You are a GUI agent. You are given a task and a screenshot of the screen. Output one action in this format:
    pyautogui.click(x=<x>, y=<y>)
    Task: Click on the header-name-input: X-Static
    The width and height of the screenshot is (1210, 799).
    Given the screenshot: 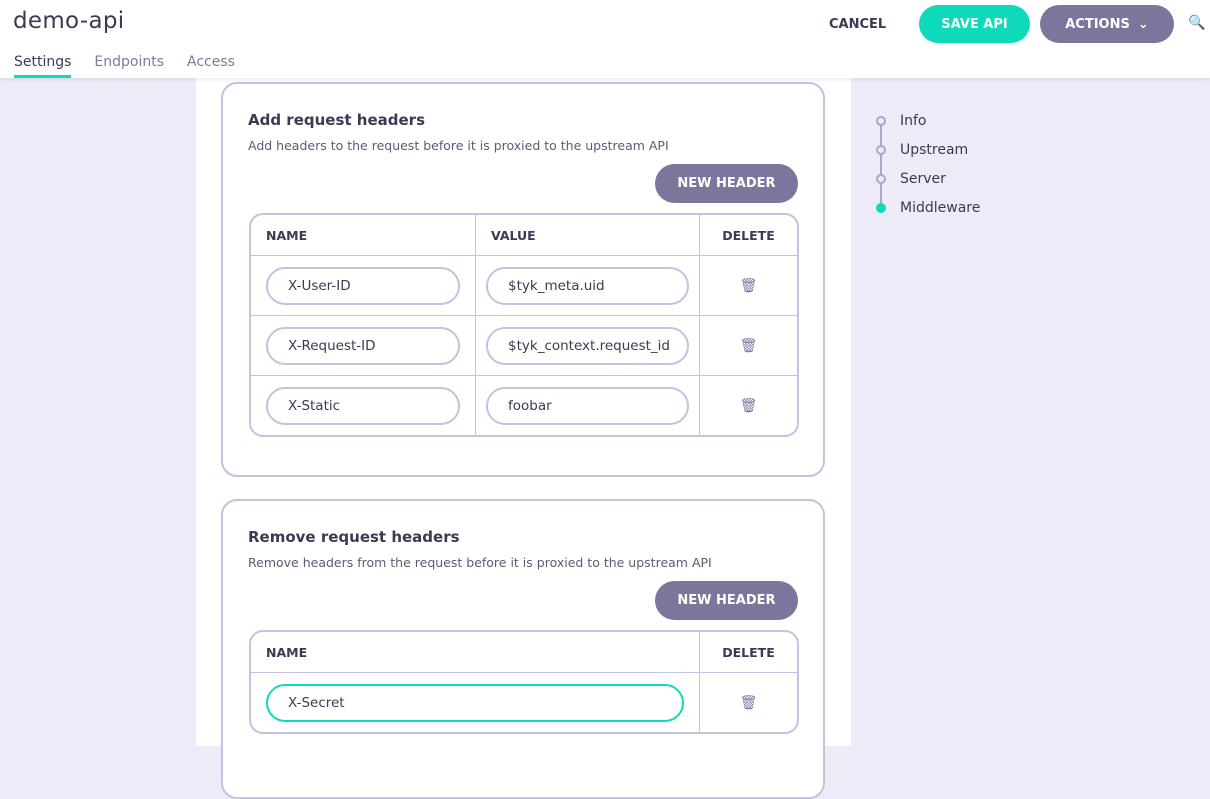 What is the action you would take?
    pyautogui.click(x=363, y=405)
    